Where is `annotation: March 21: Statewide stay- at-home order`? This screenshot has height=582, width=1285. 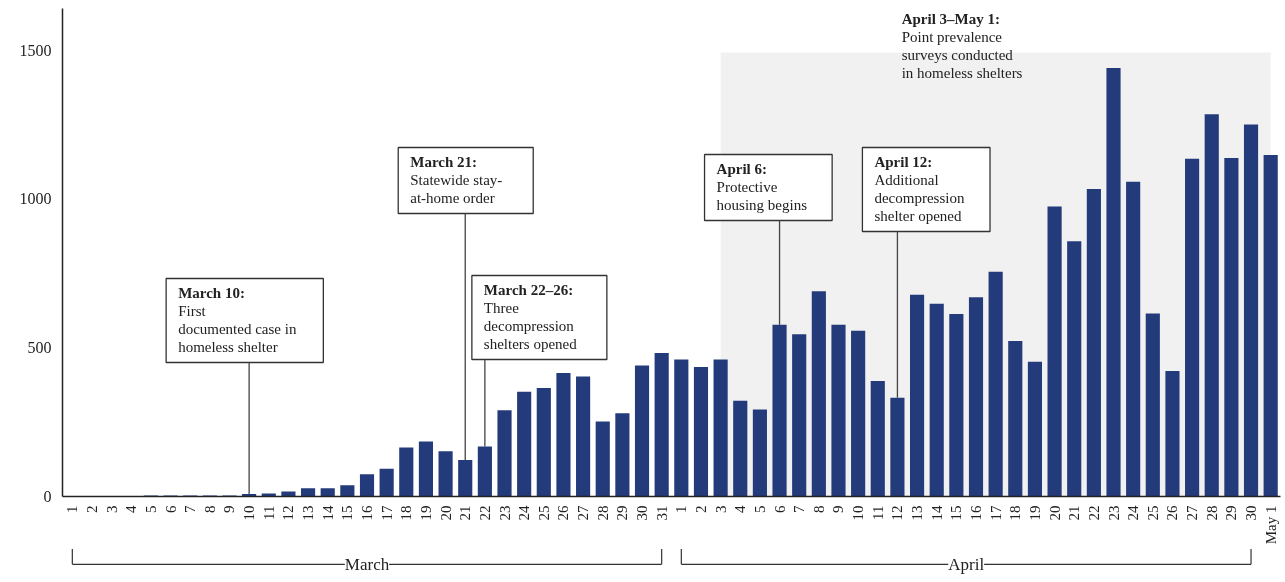
annotation: March 21: Statewide stay- at-home order is located at coordinates (456, 179).